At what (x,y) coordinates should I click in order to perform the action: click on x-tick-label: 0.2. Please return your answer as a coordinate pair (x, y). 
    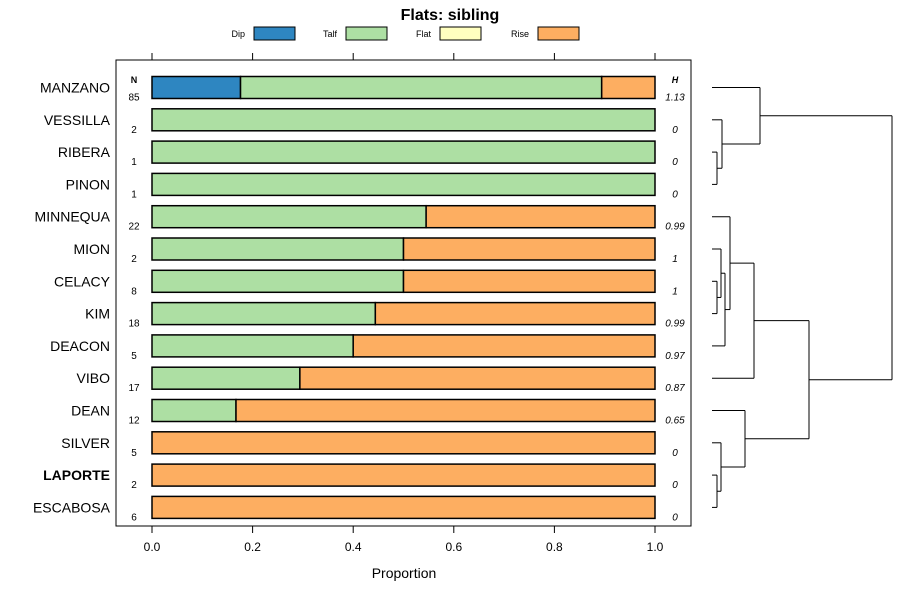
    Looking at the image, I should click on (252, 547).